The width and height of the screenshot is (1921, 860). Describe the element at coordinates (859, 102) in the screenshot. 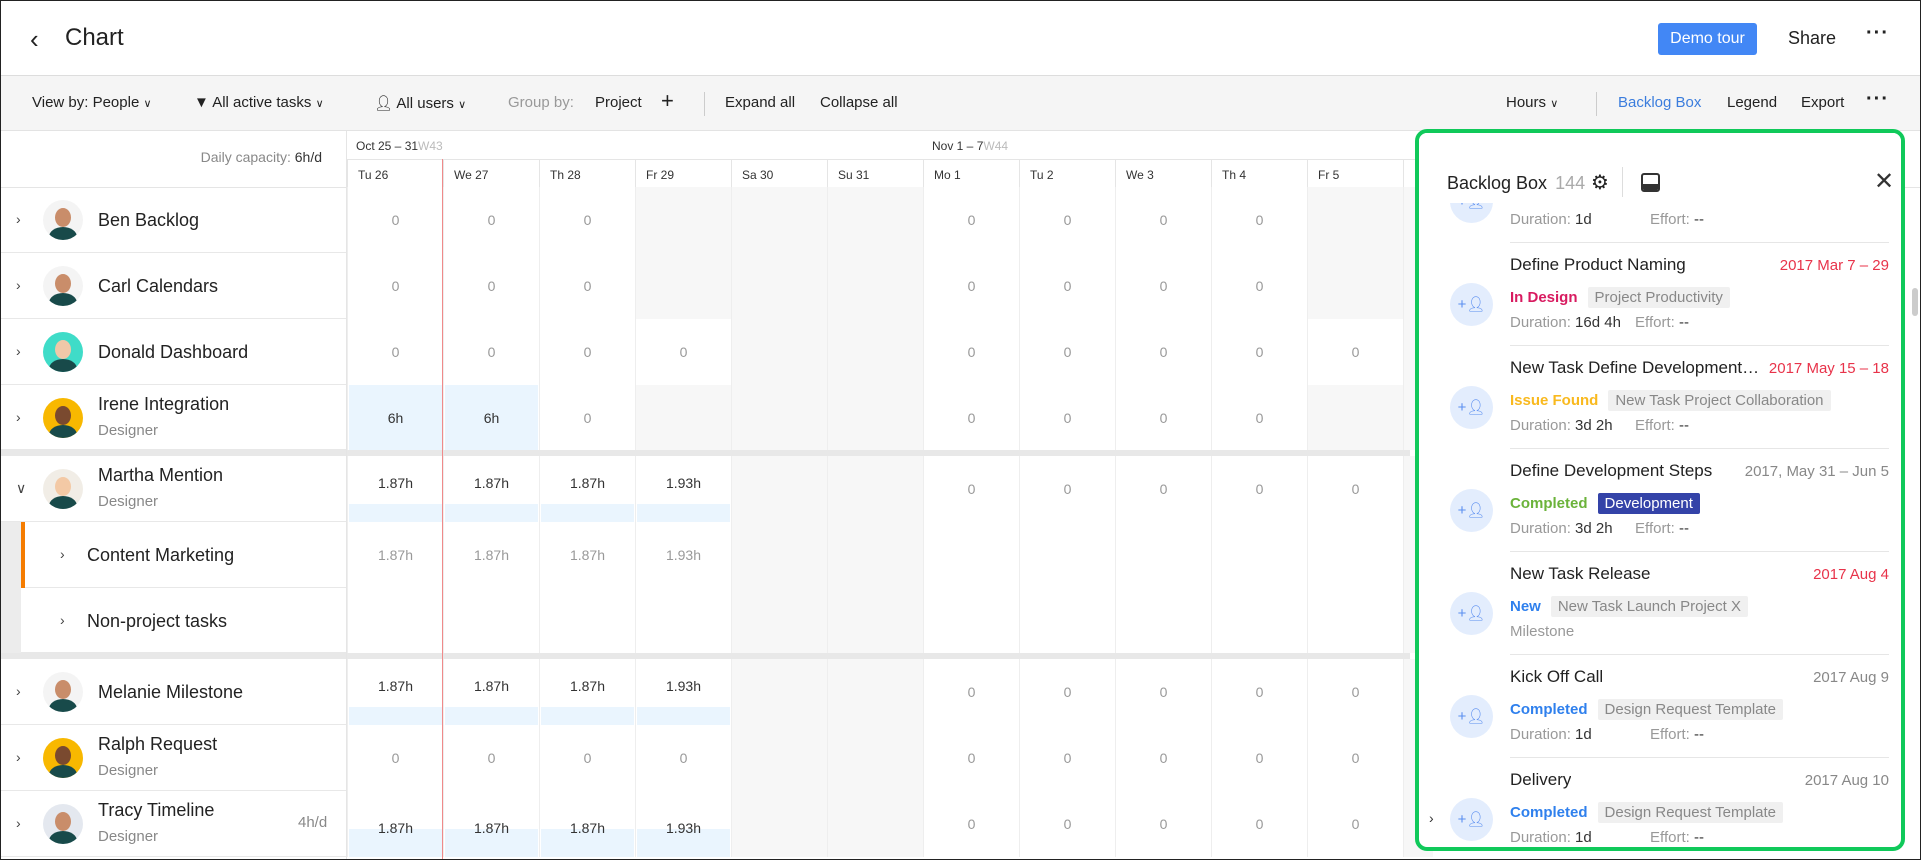

I see `collapse-all-button: Collapse all` at that location.